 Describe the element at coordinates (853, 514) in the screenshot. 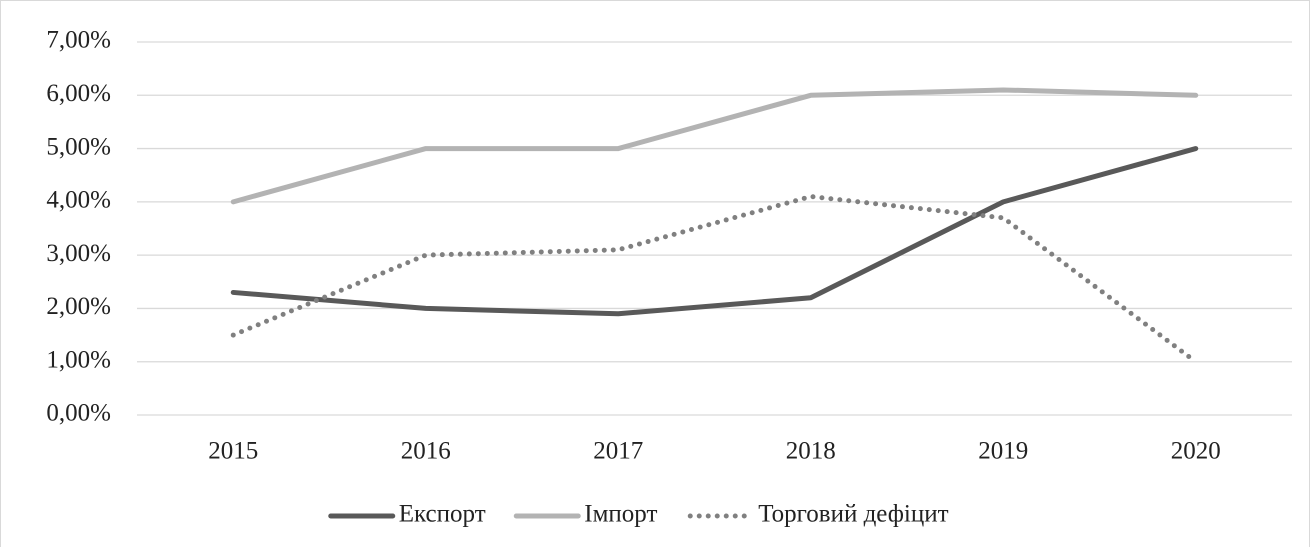

I see `legend-label: Торговий дефіцит` at that location.